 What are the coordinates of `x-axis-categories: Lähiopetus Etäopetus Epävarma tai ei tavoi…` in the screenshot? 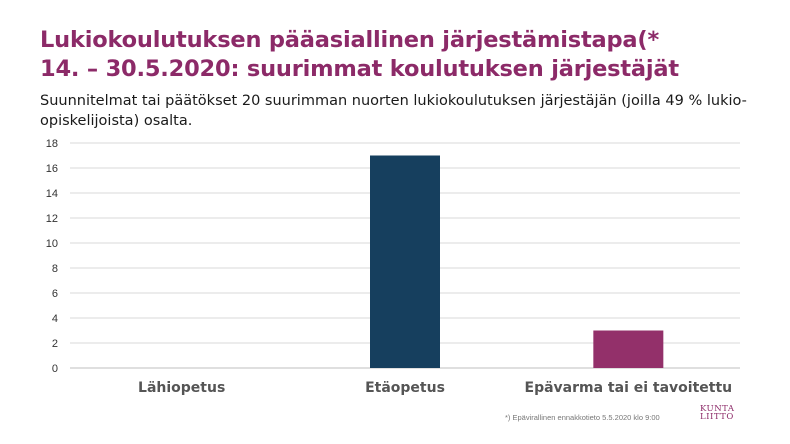 It's located at (435, 388).